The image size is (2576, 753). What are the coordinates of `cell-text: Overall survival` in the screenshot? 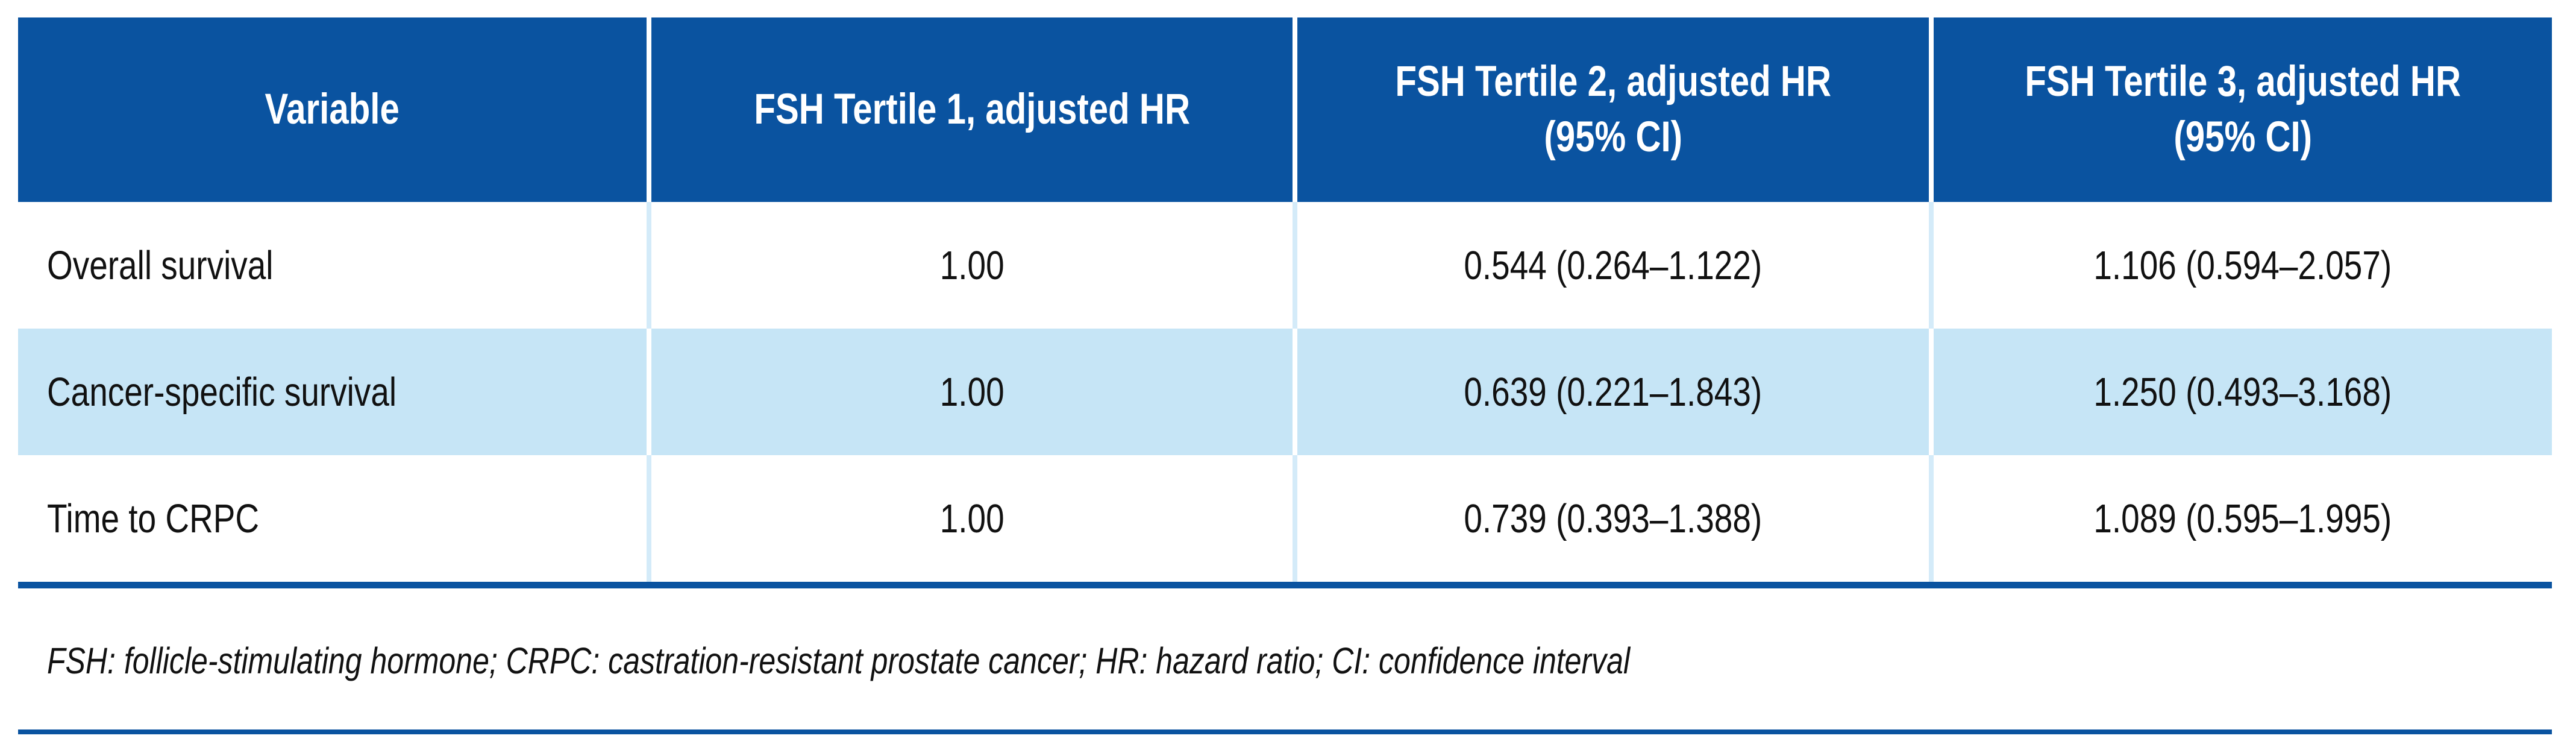 It's located at (160, 265).